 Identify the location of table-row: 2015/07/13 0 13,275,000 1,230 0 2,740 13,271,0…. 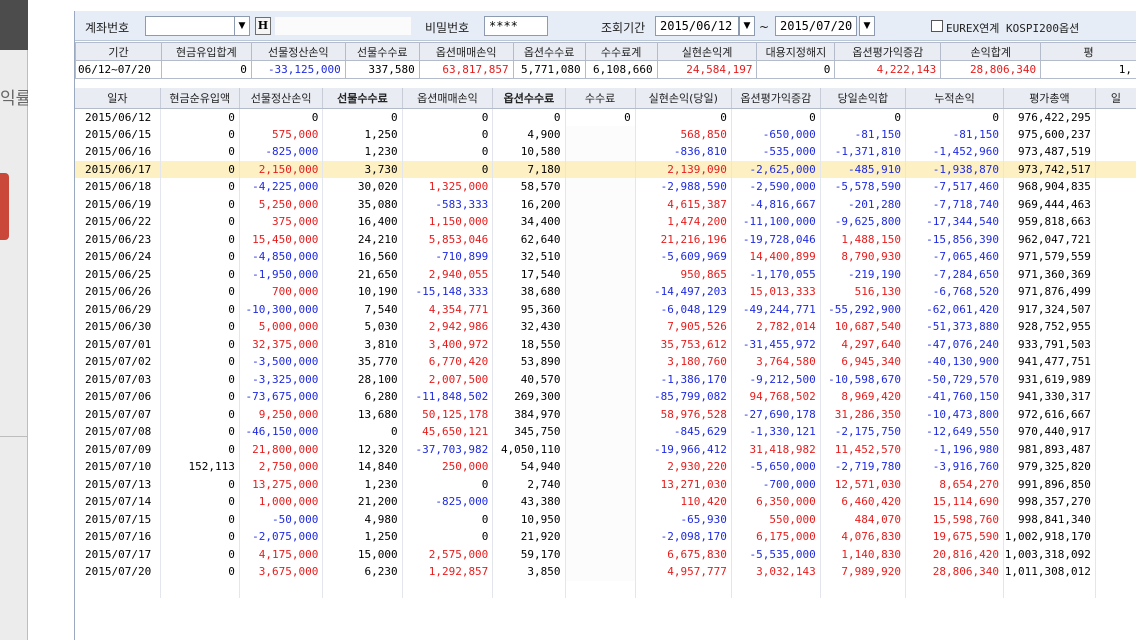
(605, 484).